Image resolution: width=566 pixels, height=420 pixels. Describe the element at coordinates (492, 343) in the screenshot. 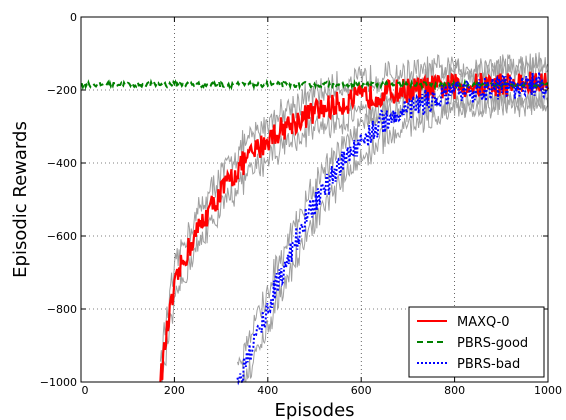

I see `legend-label: PBRS-good` at that location.